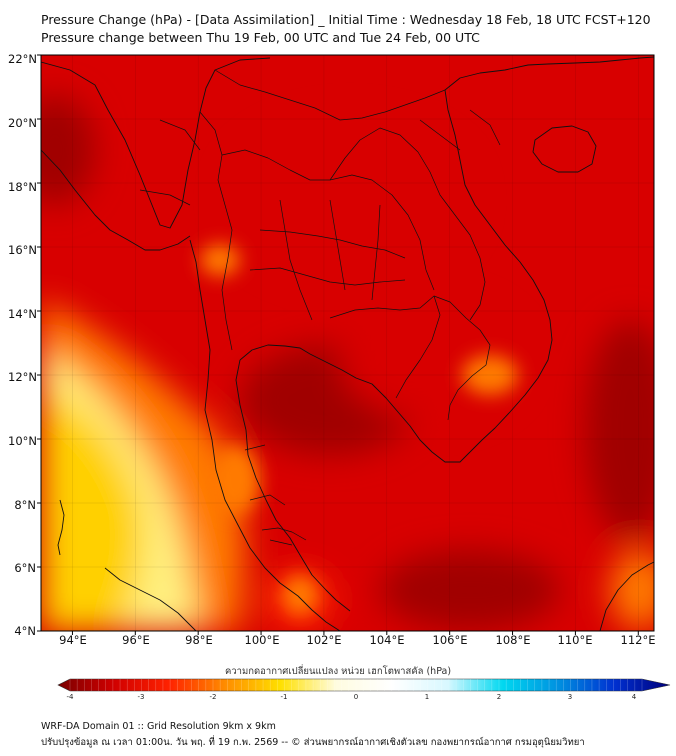  What do you see at coordinates (427, 697) in the screenshot?
I see `colorbar-tick: 1` at bounding box center [427, 697].